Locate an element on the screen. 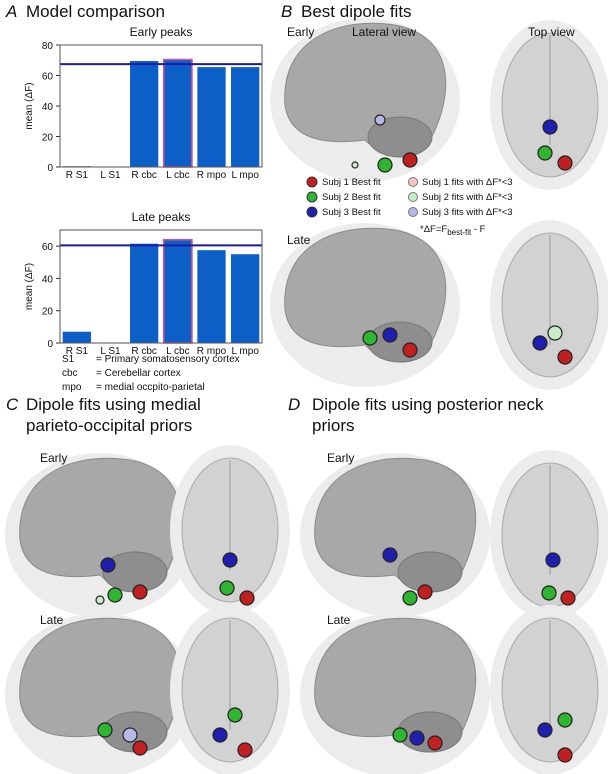 The width and height of the screenshot is (608, 774). legend-entry: Subj 2 fits with ΔF*<3 is located at coordinates (467, 197).